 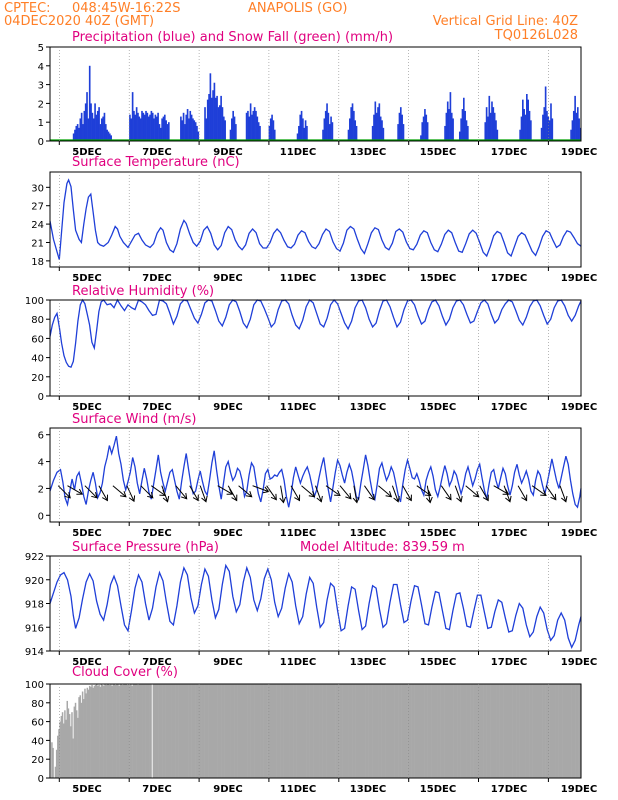 I want to click on rh-ytick-label: 40, so click(x=37, y=359).